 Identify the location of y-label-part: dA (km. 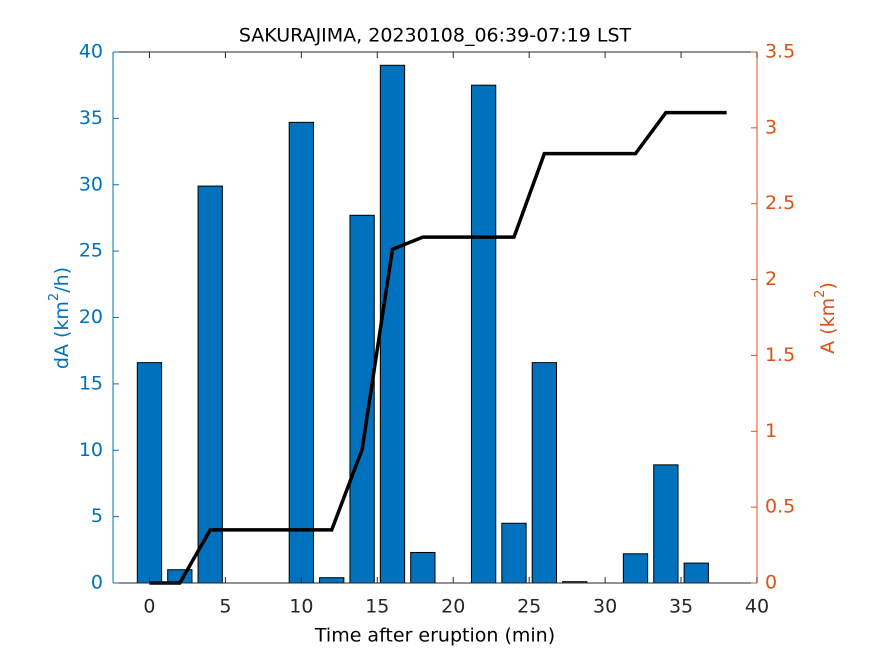
(62, 335).